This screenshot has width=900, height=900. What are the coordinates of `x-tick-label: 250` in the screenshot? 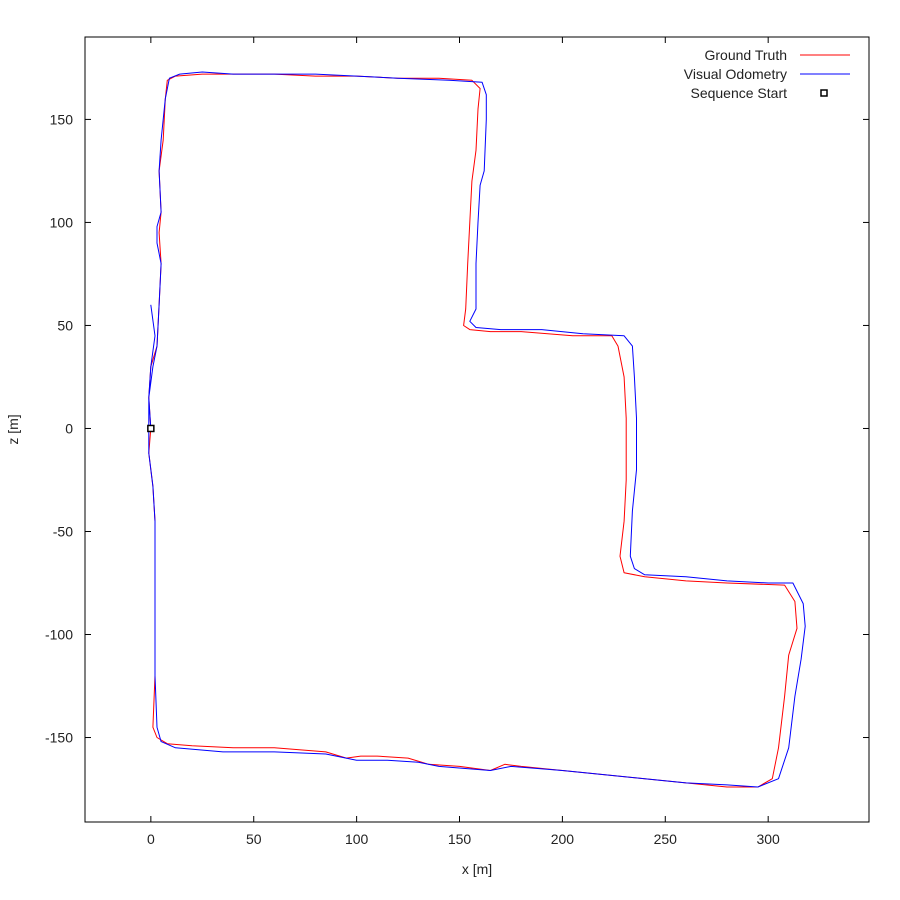 It's located at (666, 839).